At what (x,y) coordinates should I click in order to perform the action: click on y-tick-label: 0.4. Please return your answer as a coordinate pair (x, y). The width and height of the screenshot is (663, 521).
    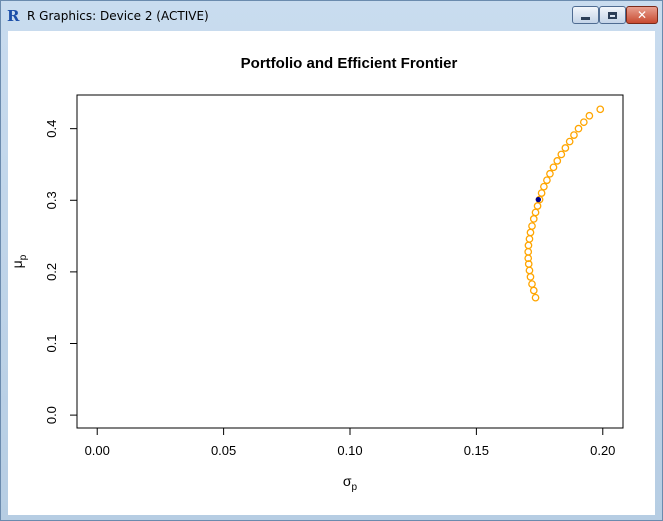
    Looking at the image, I should click on (51, 129).